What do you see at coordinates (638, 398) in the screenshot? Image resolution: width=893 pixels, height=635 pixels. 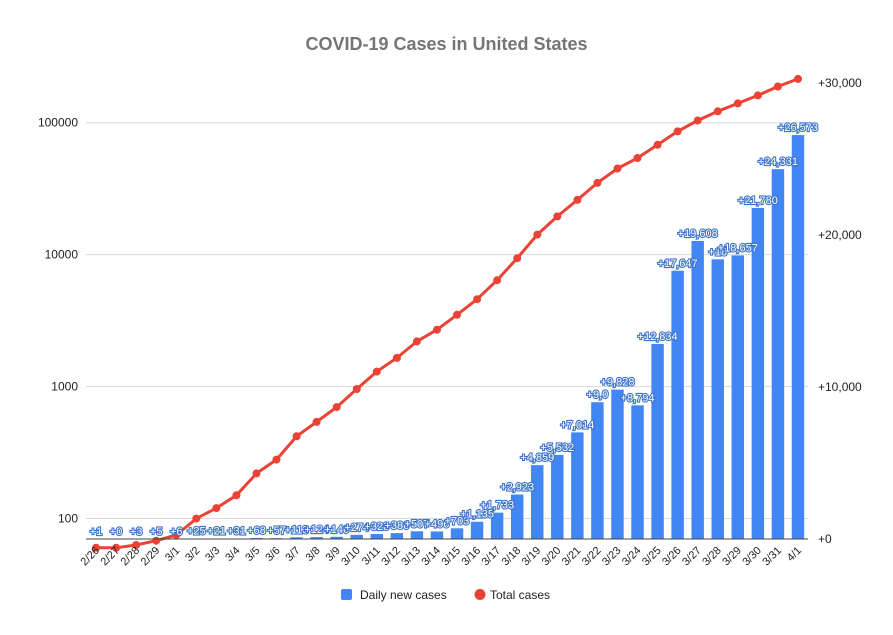 I see `data-label-daily-new-cases: +8,794` at bounding box center [638, 398].